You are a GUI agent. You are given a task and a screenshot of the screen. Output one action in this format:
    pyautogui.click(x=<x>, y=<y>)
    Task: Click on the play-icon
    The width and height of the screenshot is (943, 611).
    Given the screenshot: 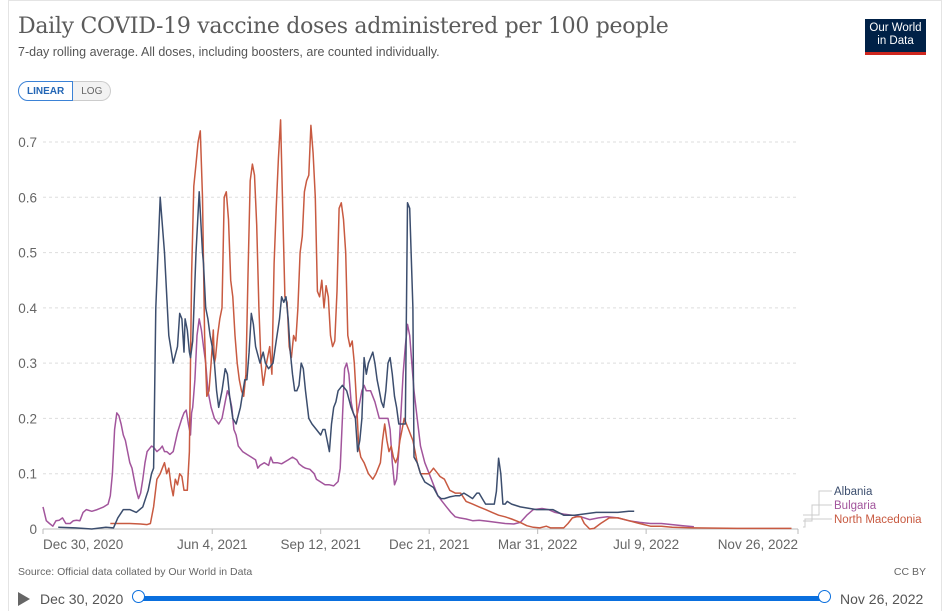 What is the action you would take?
    pyautogui.click(x=24, y=599)
    